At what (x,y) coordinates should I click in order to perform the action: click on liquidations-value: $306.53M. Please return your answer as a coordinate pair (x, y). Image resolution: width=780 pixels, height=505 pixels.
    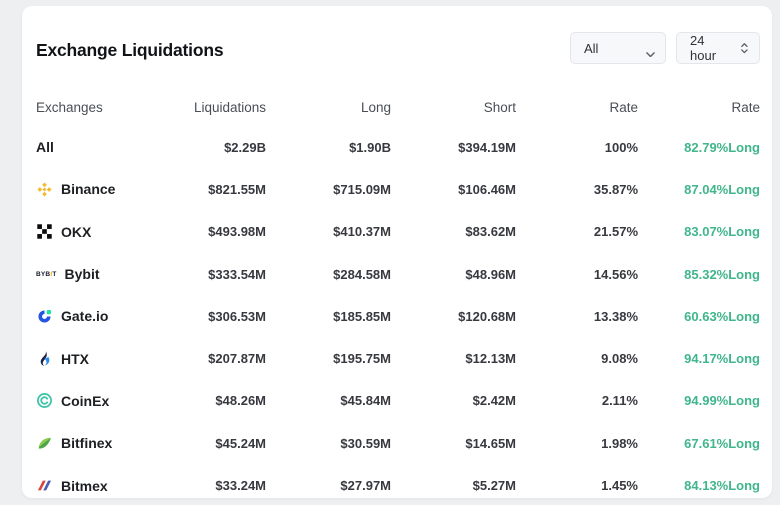
    Looking at the image, I should click on (237, 316).